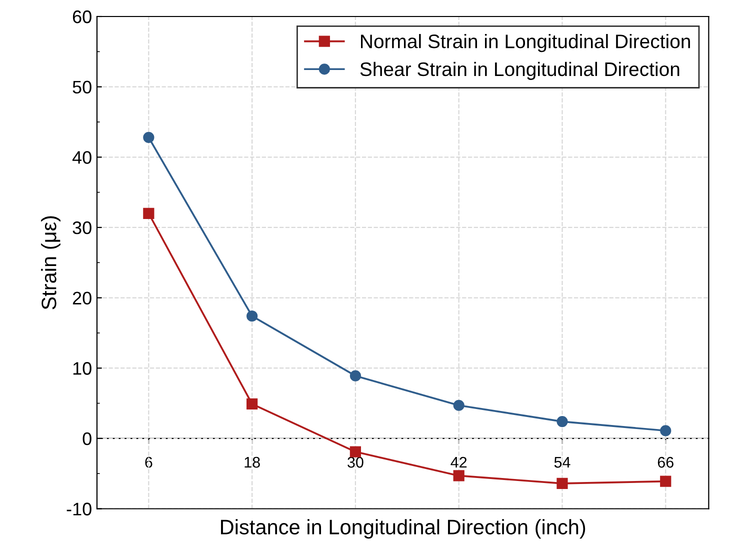  Describe the element at coordinates (458, 462) in the screenshot. I see `x-tick-label: 42` at that location.